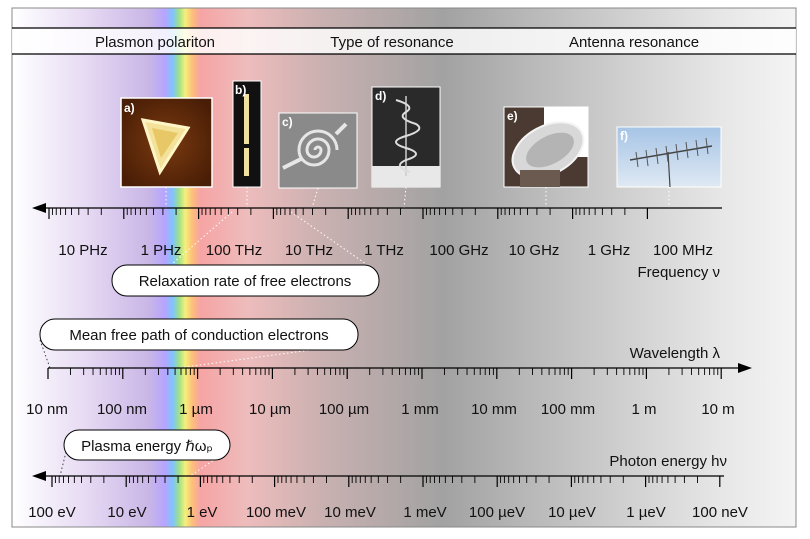 Image resolution: width=810 pixels, height=539 pixels. Describe the element at coordinates (406, 176) in the screenshot. I see `helical-antenna-ground` at that location.